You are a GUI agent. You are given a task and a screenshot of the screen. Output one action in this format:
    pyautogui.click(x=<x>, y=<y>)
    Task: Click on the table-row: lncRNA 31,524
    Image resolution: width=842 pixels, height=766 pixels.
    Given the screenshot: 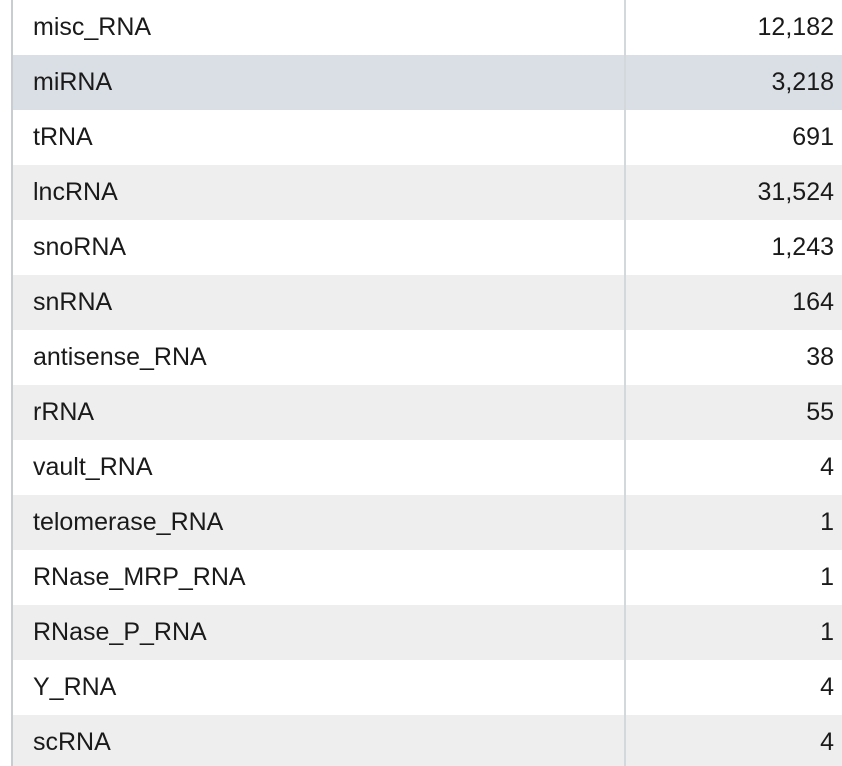 What is the action you would take?
    pyautogui.click(x=427, y=192)
    